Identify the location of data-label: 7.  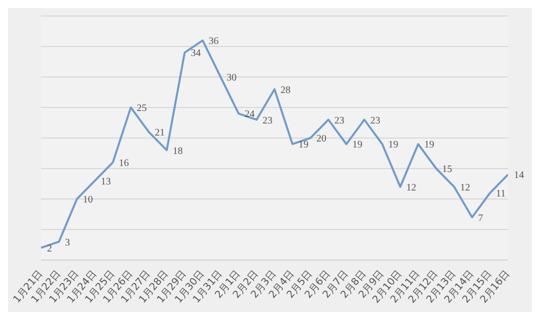
(481, 218).